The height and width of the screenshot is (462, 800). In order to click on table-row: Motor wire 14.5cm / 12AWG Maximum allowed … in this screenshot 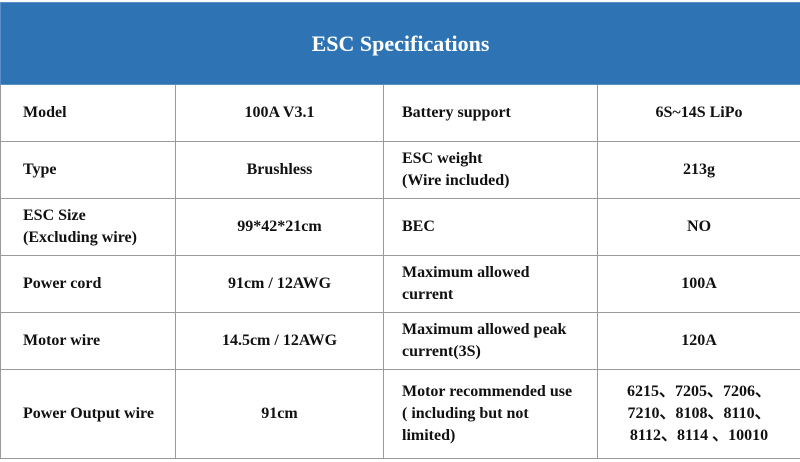, I will do `click(400, 341)`.